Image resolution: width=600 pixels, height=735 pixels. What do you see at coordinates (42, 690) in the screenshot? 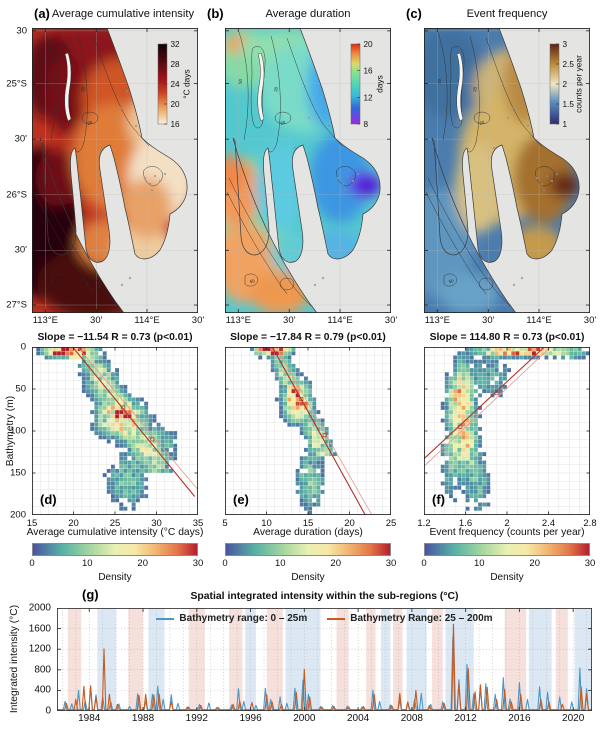
I see `tick-label: 400` at bounding box center [42, 690].